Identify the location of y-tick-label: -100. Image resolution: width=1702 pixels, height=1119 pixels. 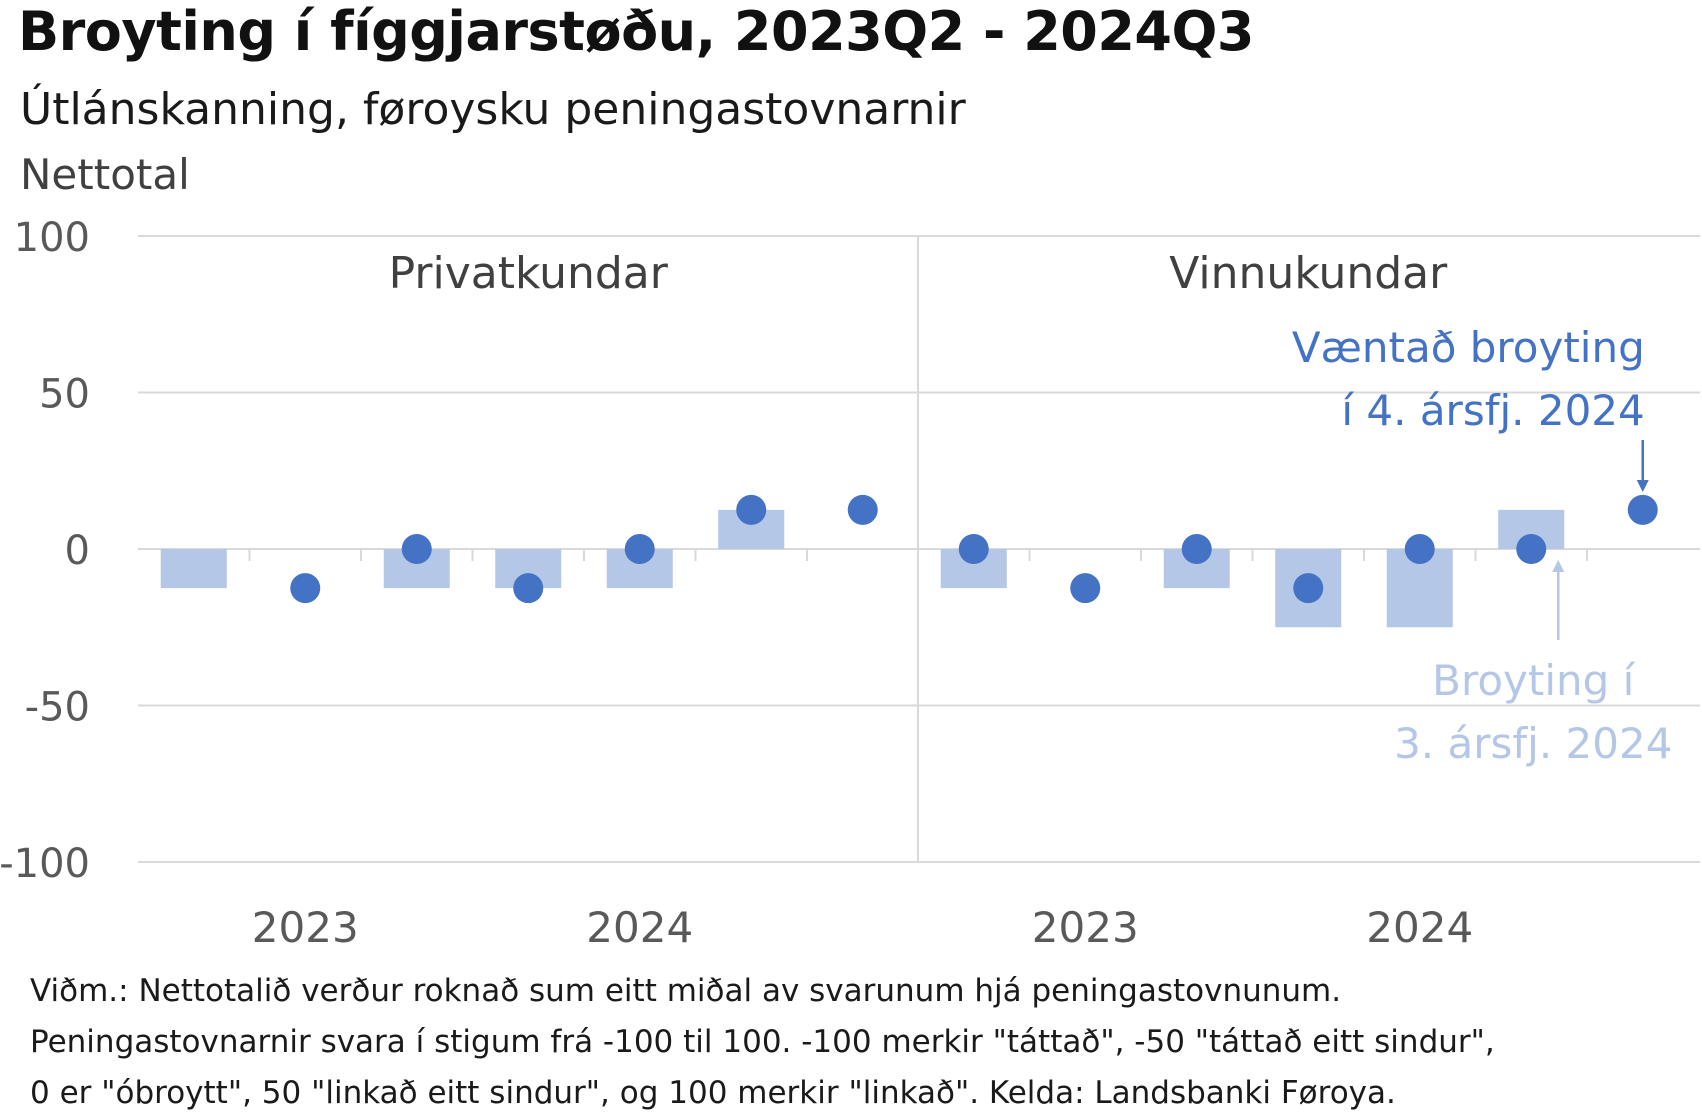
(45, 864).